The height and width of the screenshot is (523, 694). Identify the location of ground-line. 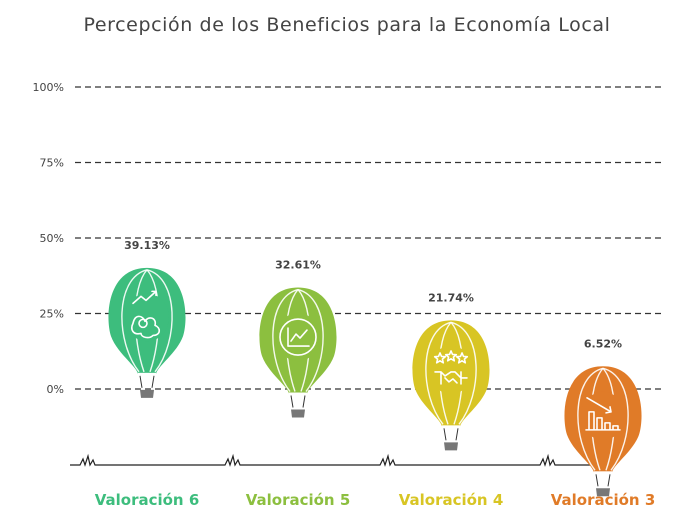
(335, 460).